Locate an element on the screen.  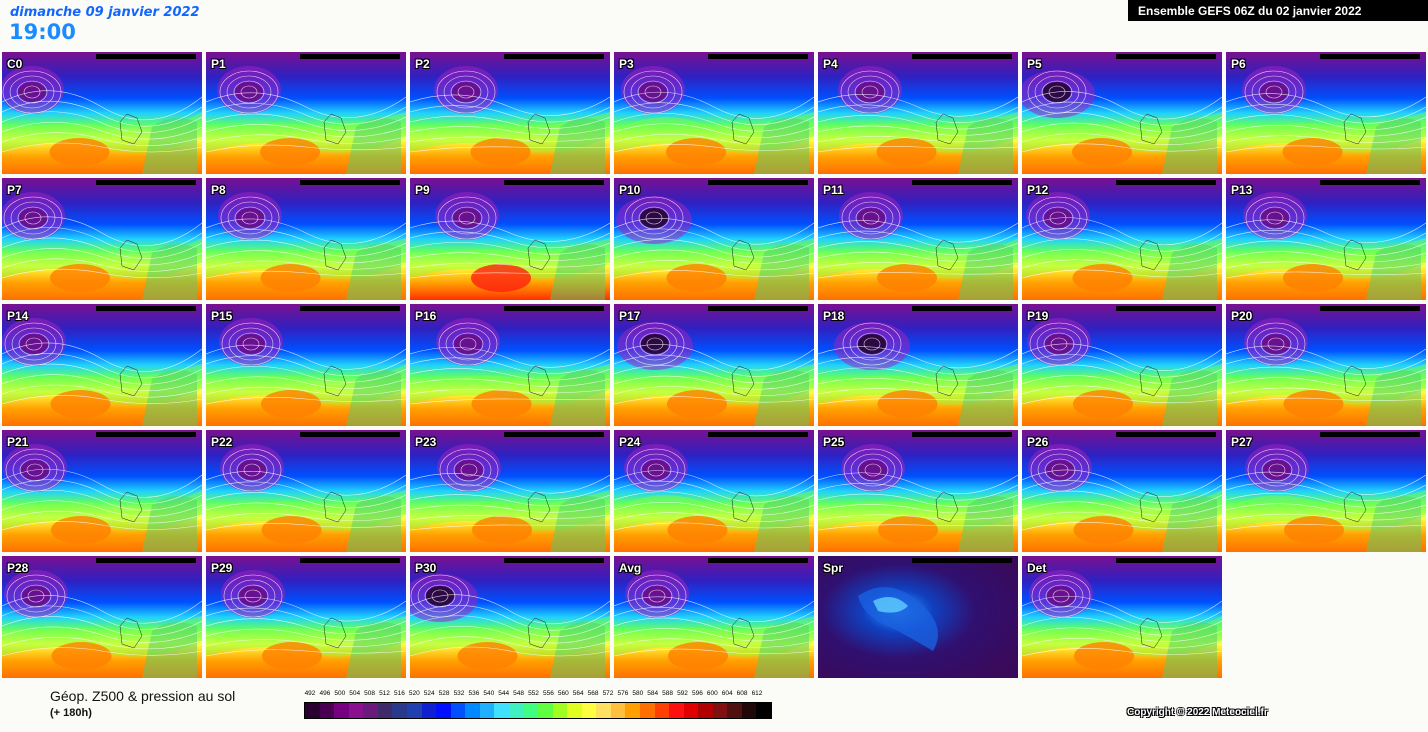
ensemble-map-tile: P7 is located at coordinates (102, 239).